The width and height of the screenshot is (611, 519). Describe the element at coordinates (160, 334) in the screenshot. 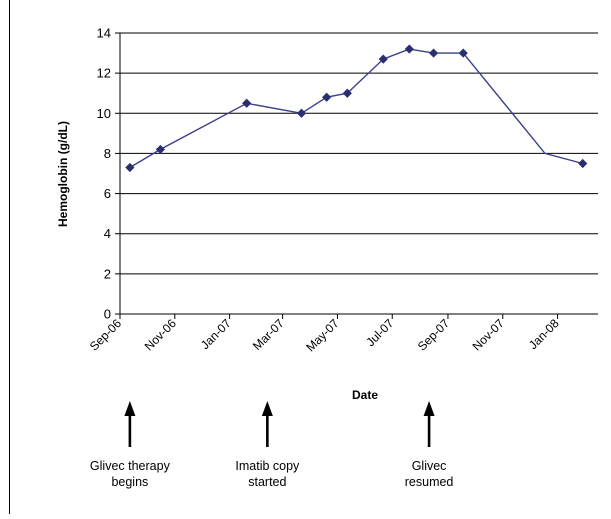

I see `x-tick-label: Nov-06` at that location.